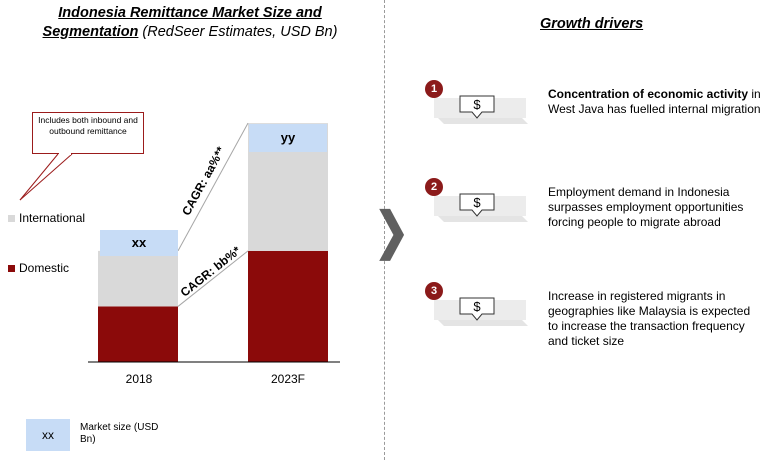  I want to click on total-label-2018: xx, so click(139, 243).